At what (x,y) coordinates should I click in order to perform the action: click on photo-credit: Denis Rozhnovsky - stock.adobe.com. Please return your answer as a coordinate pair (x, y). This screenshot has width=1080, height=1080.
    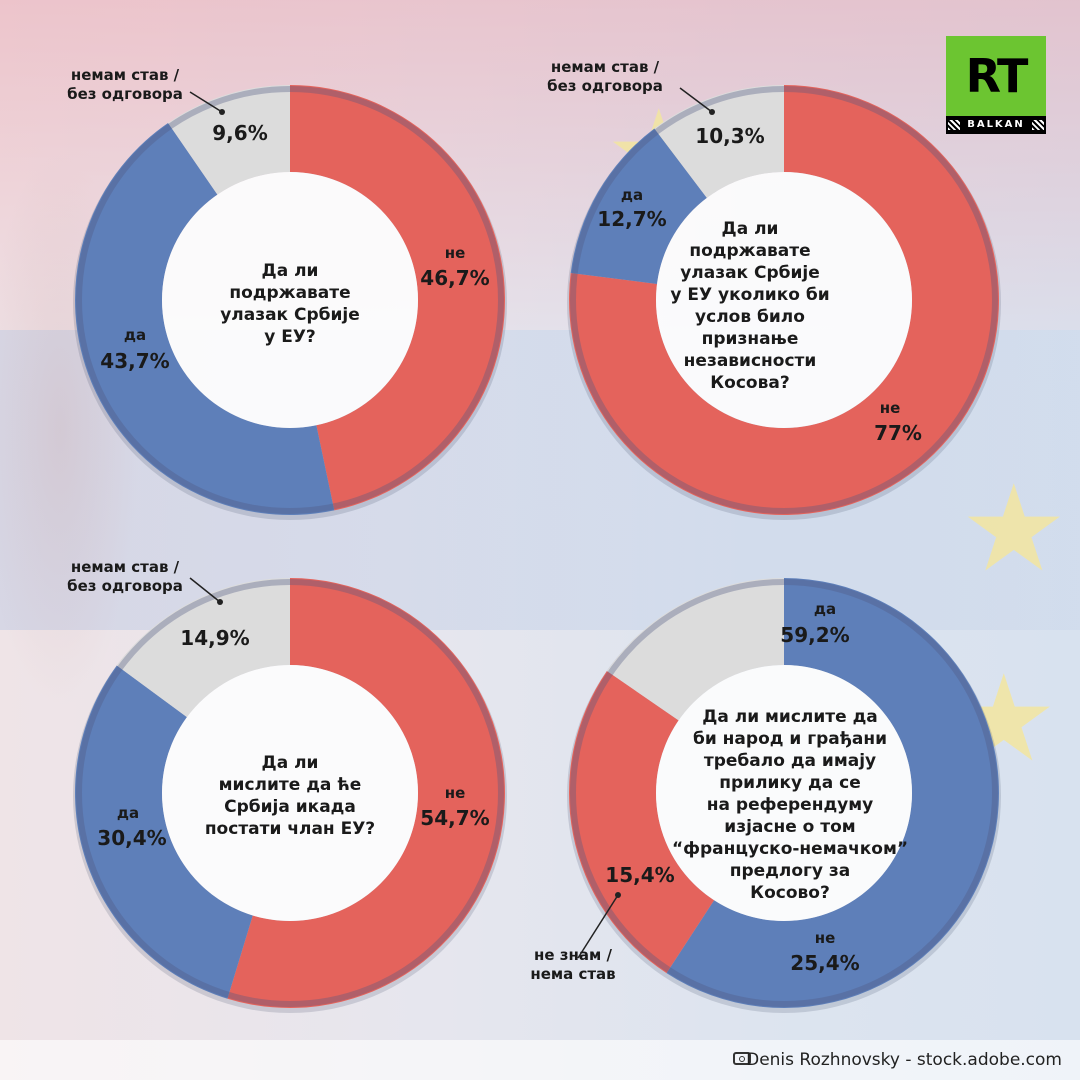
    Looking at the image, I should click on (904, 1060).